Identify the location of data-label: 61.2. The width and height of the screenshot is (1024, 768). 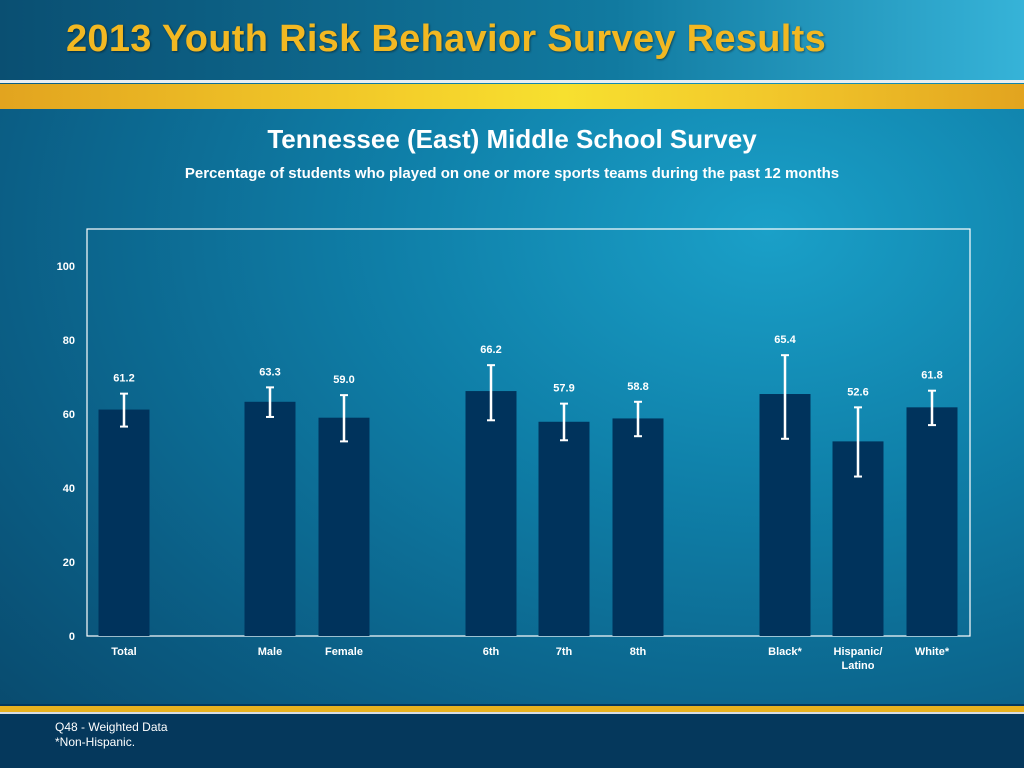
(123, 379).